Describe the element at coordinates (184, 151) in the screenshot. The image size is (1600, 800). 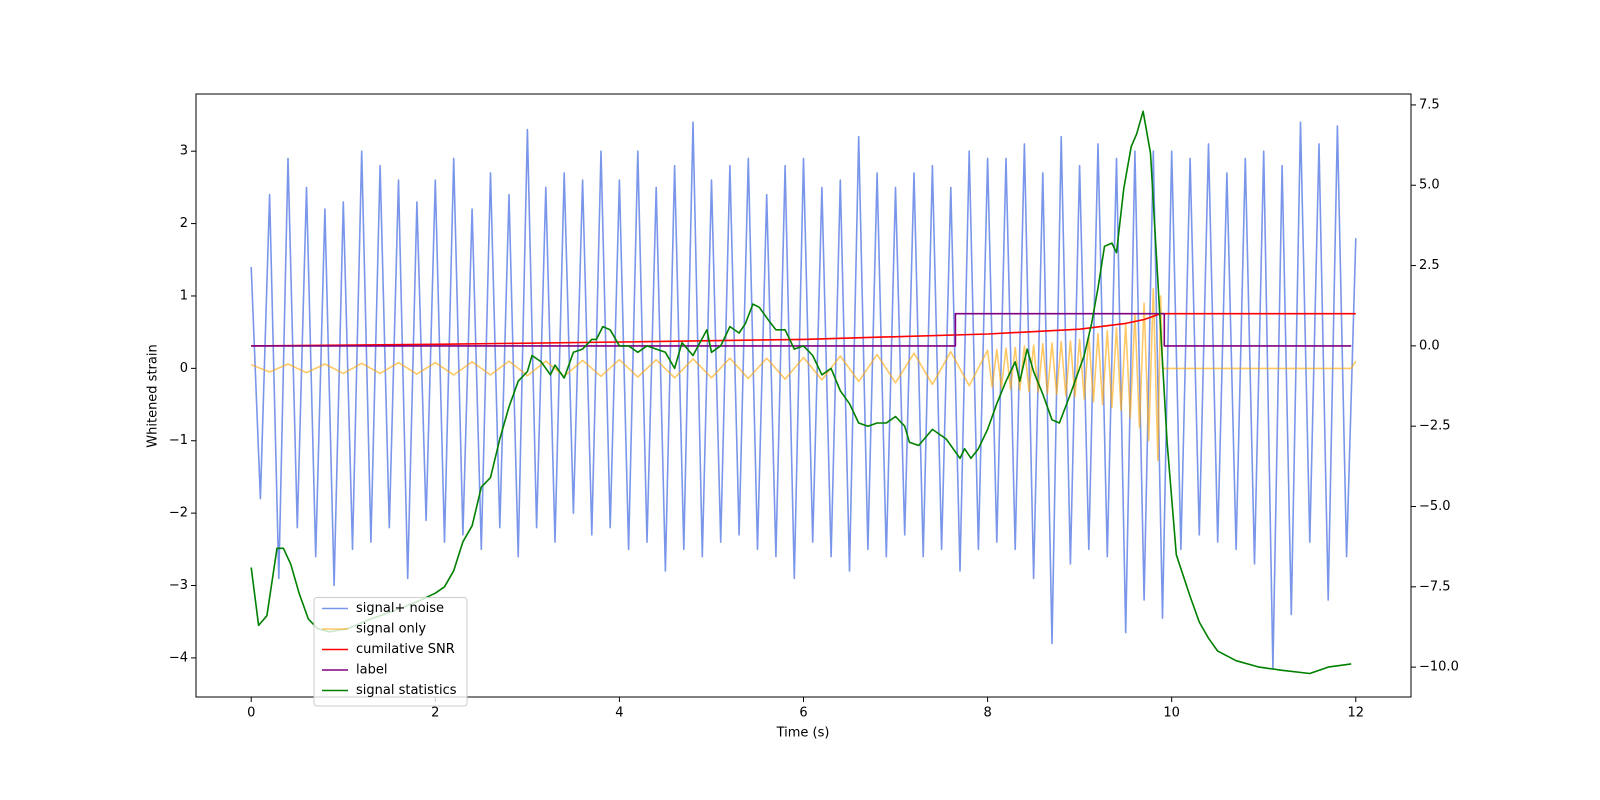
I see `y-tick-label: 3` at that location.